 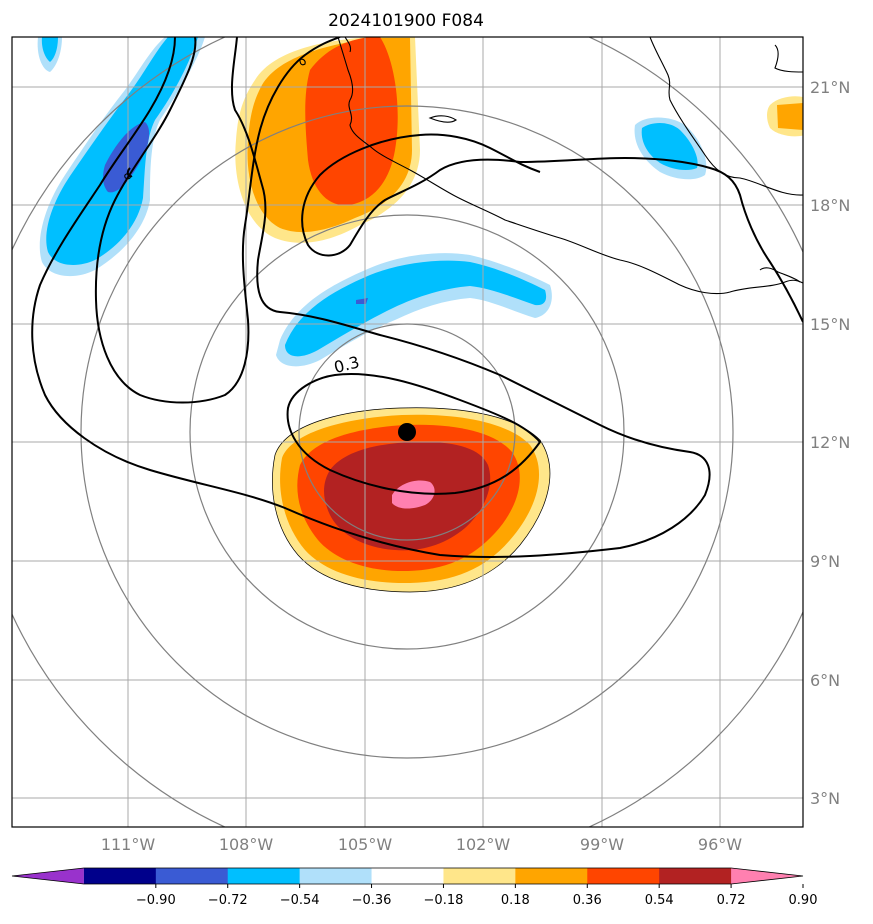 What do you see at coordinates (483, 844) in the screenshot?
I see `lon-label: 102°W` at bounding box center [483, 844].